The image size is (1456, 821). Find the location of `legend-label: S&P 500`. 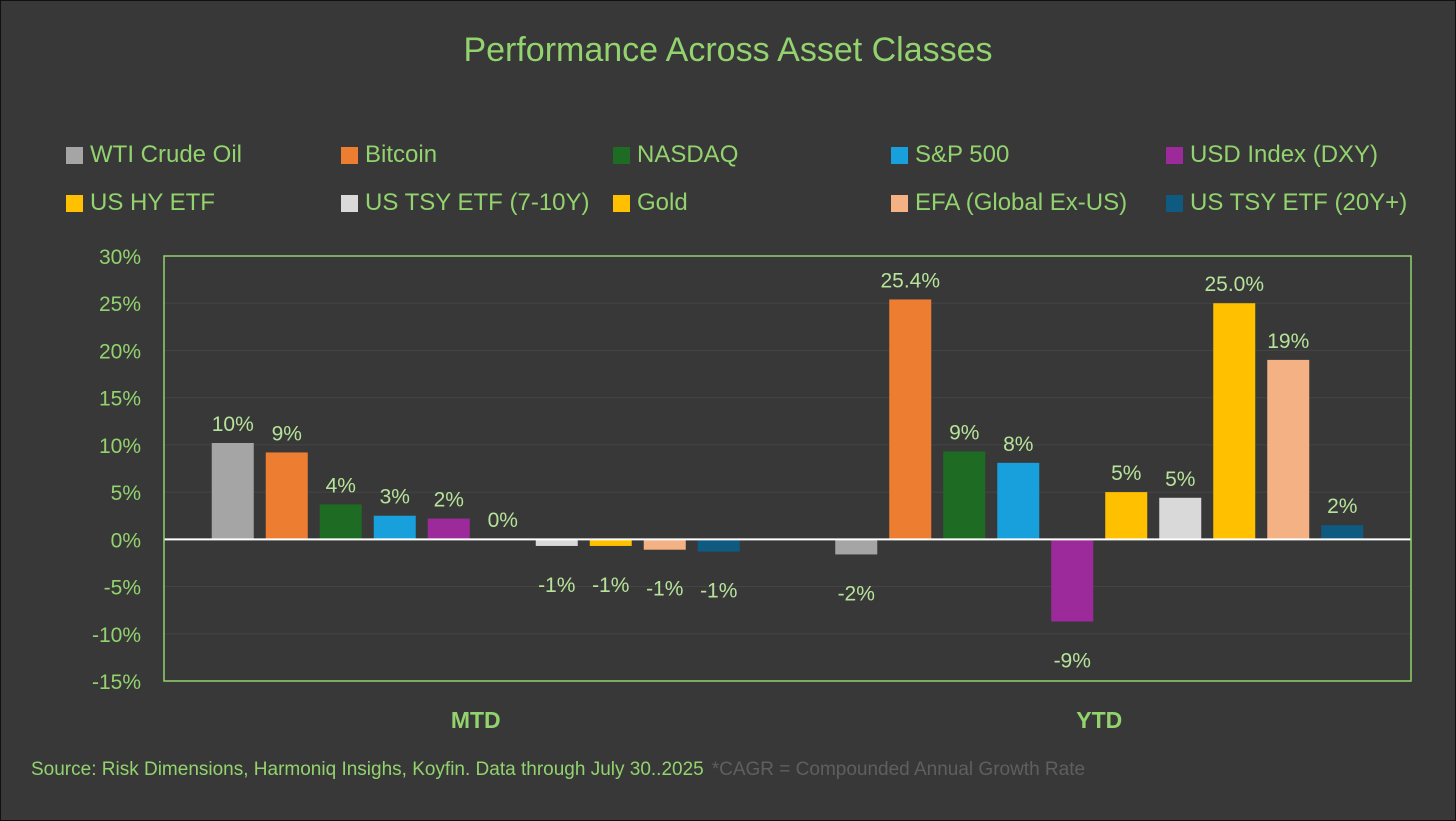

legend-label: S&P 500 is located at coordinates (962, 154).